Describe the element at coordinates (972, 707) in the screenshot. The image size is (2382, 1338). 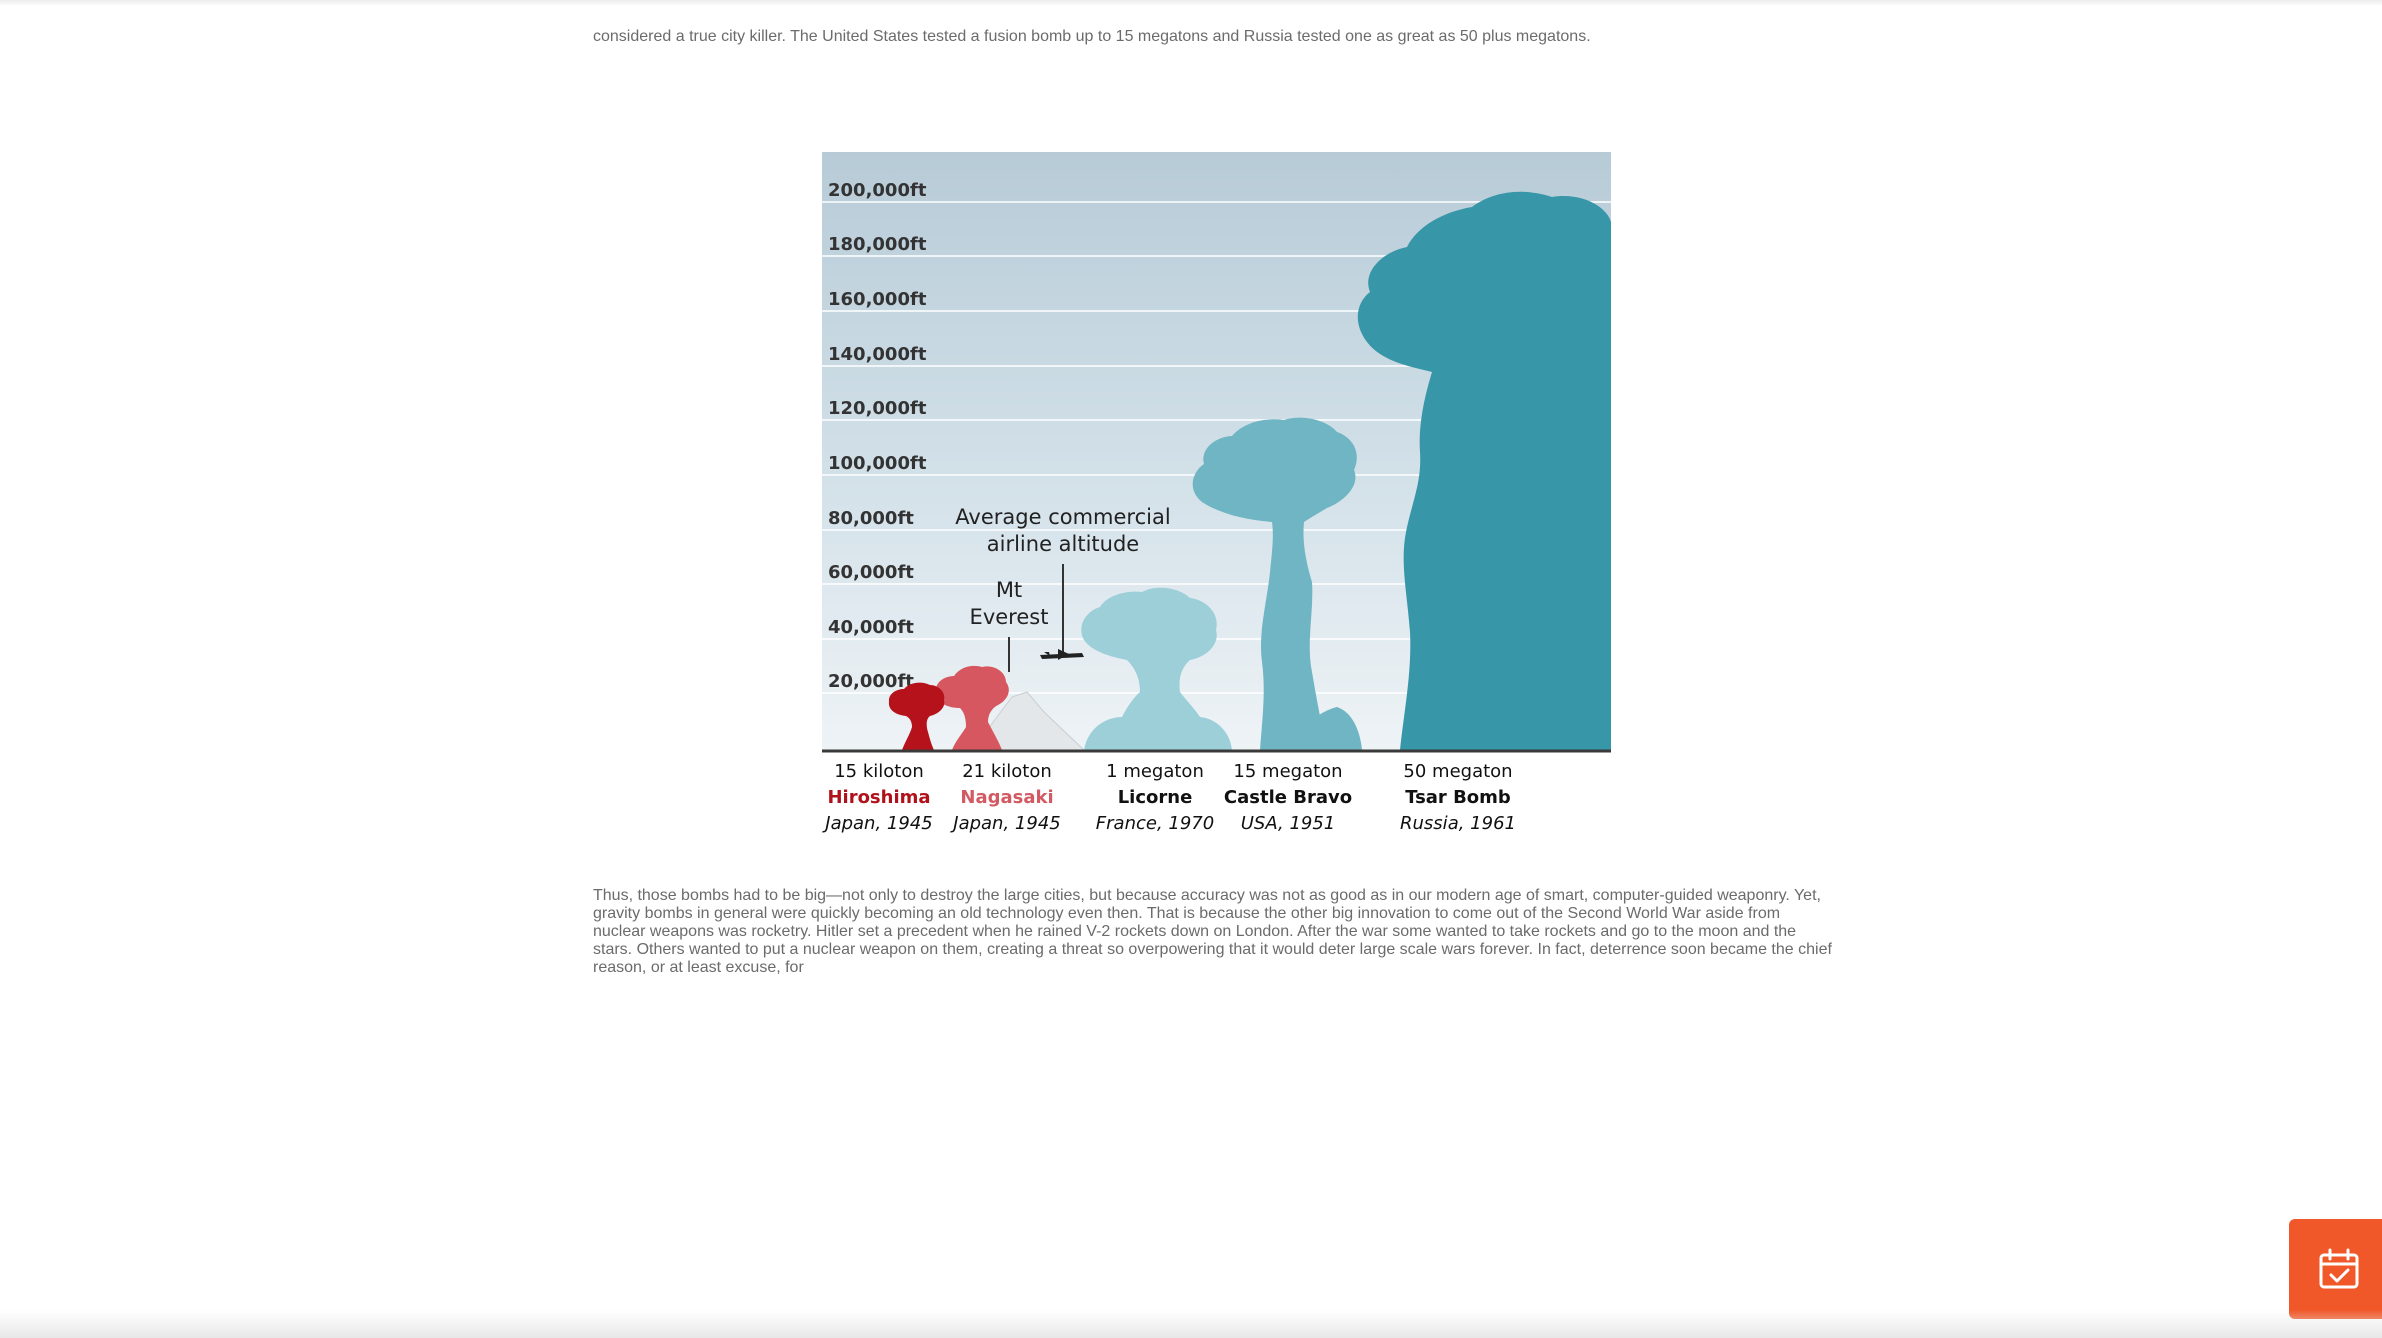
I see `nagasaki-cloud` at that location.